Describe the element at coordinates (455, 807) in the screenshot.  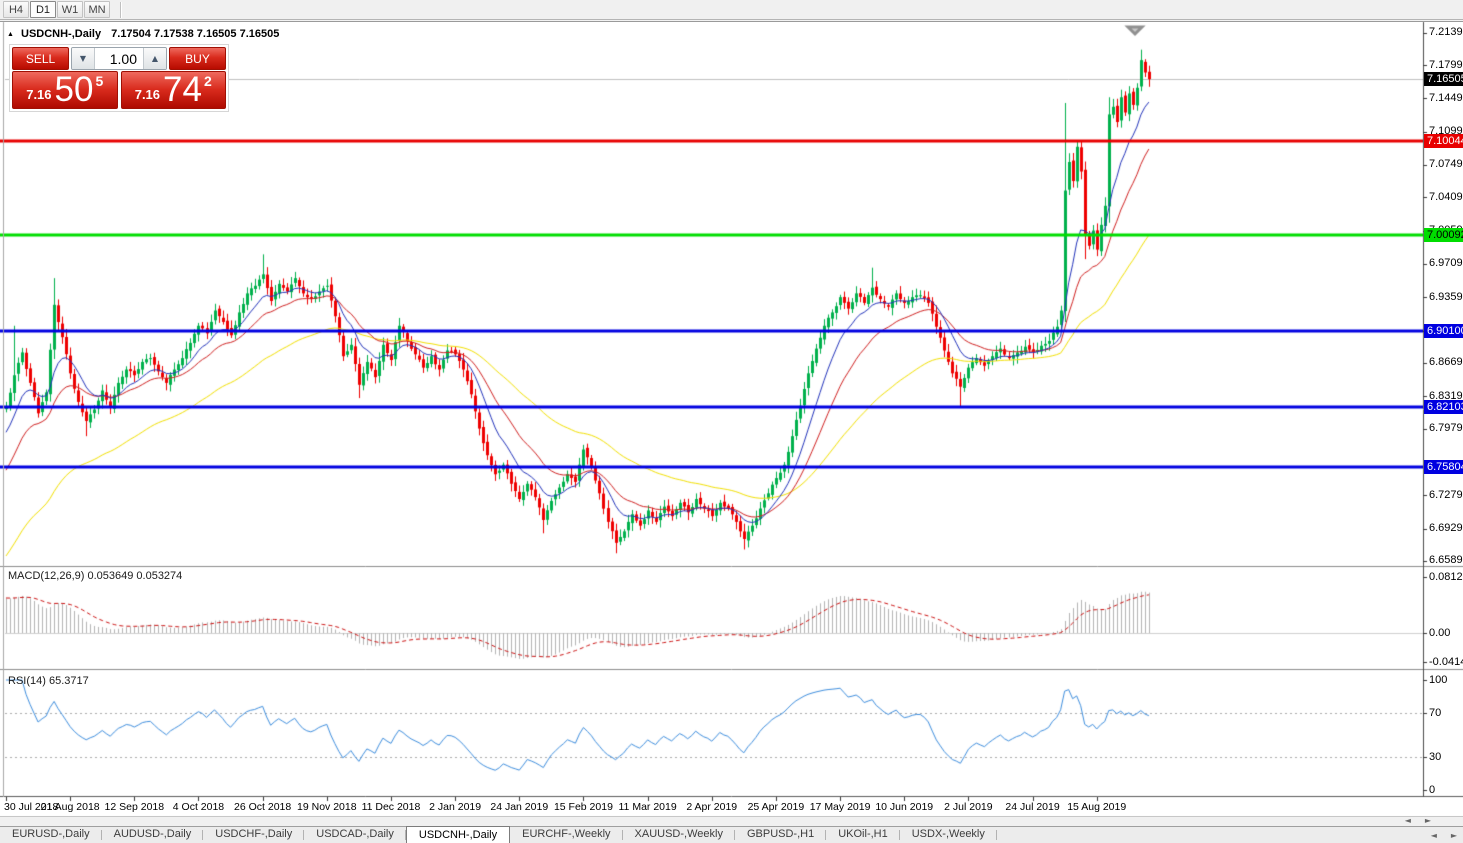
I see `date-axis-label: 2 Jan 2019` at that location.